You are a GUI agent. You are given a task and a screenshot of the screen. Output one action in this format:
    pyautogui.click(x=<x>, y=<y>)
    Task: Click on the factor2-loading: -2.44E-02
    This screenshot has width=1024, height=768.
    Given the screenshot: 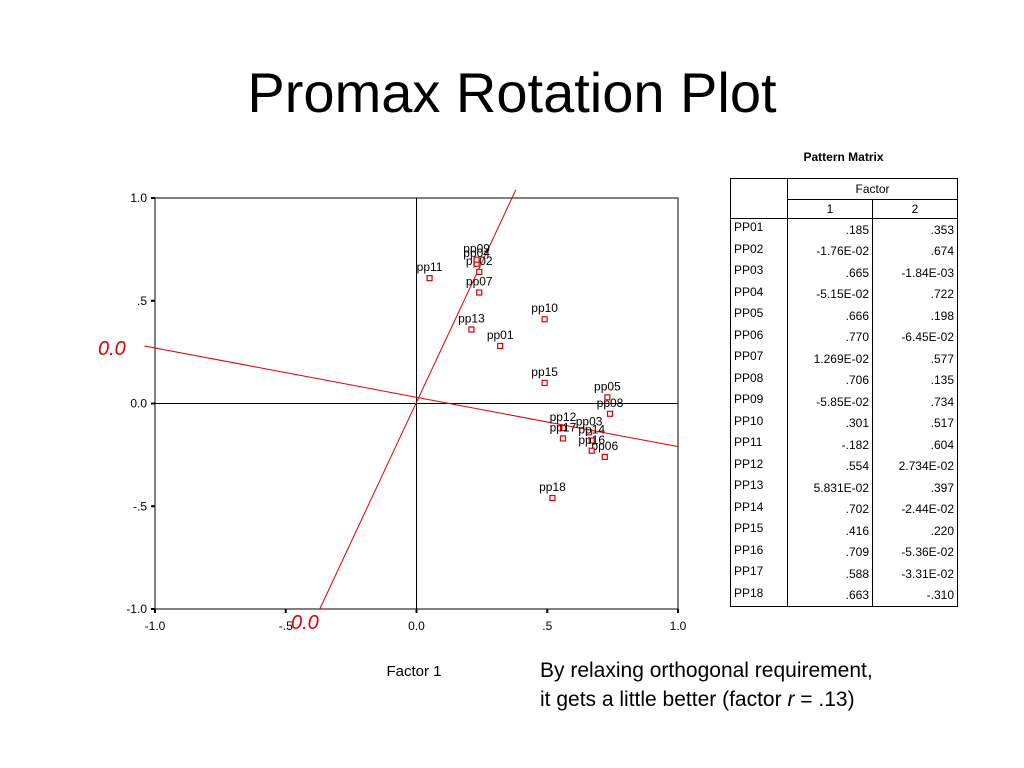 What is the action you would take?
    pyautogui.click(x=915, y=509)
    